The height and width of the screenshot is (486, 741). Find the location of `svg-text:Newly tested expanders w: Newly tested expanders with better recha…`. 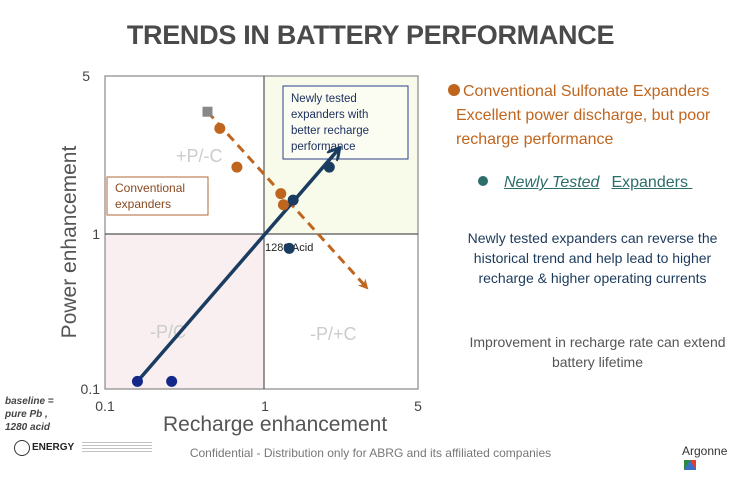

svg-text:Newly tested expanders w: Newly tested expanders with better recha… is located at coordinates (331, 123).